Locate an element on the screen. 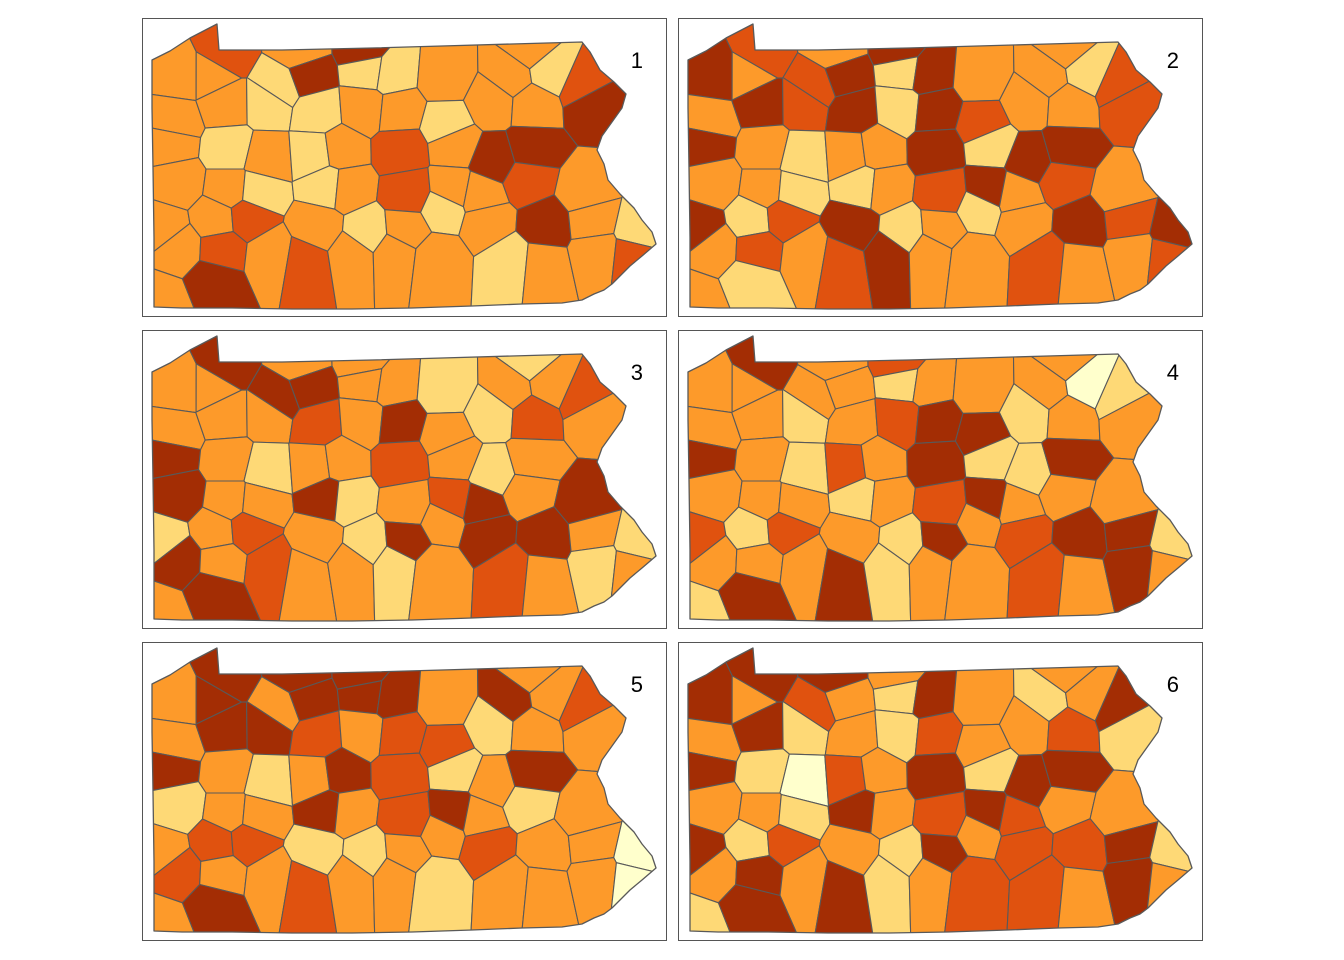  state-map is located at coordinates (940, 790).